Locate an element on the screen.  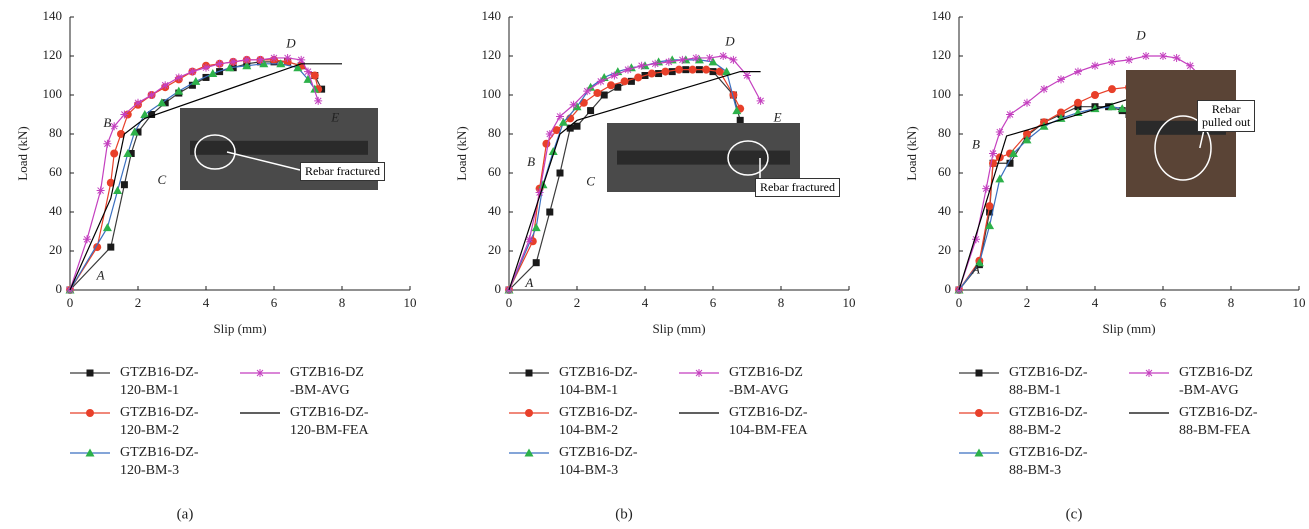
y-tick-label: 120 is located at coordinates (942, 54).